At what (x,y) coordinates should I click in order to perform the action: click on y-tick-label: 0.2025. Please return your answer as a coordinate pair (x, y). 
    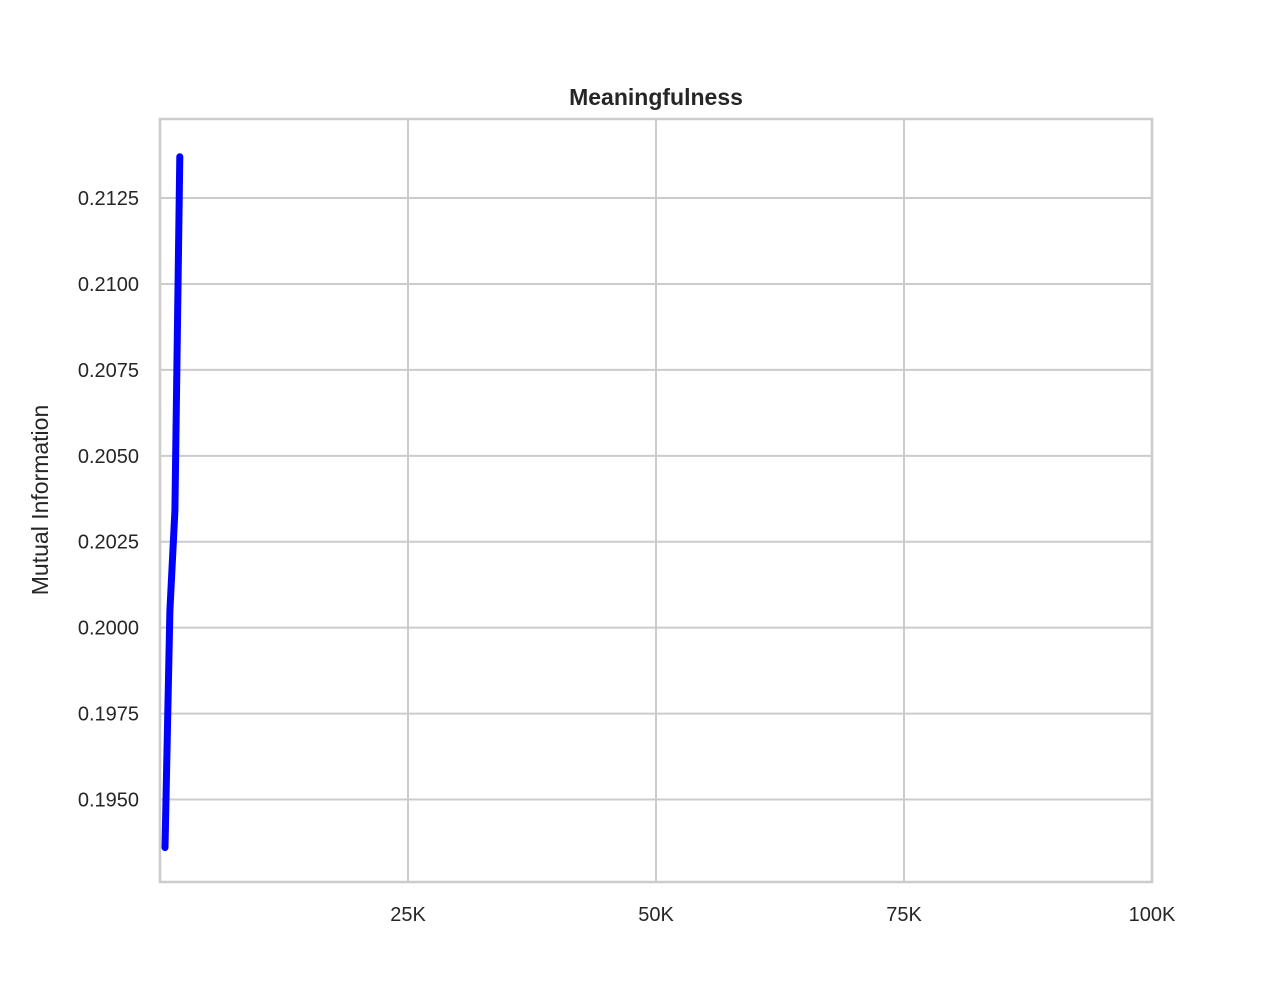
    Looking at the image, I should click on (108, 543).